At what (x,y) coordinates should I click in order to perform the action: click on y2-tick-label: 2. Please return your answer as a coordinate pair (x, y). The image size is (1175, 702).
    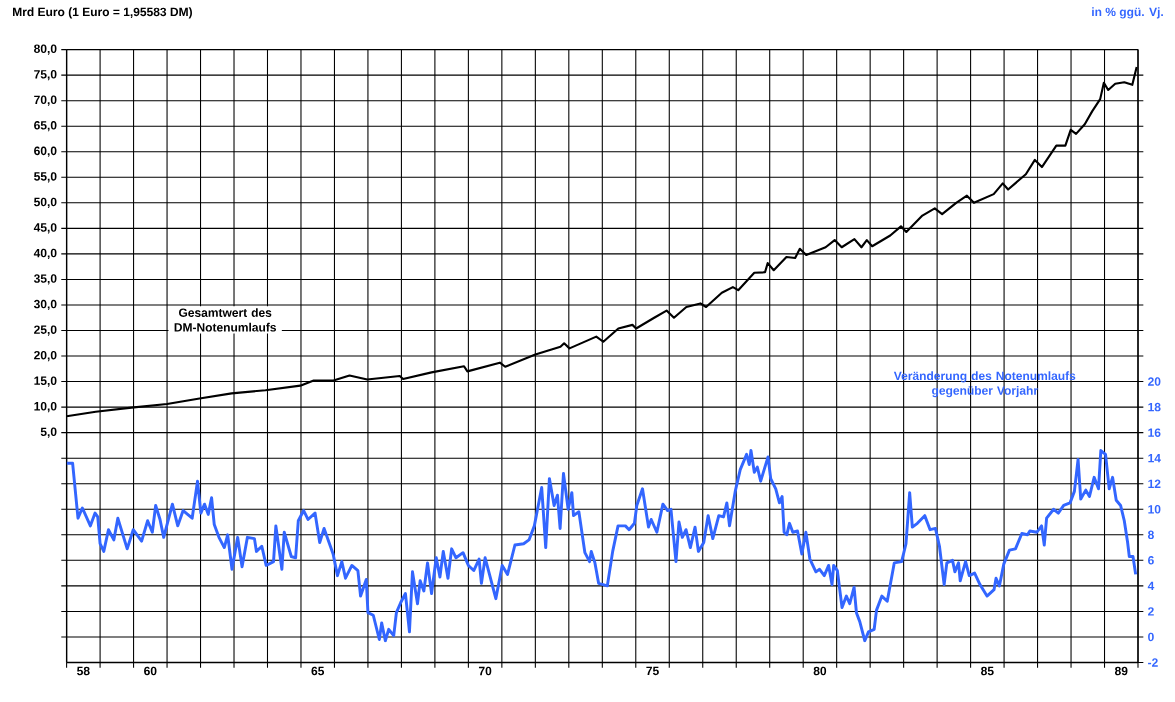
    Looking at the image, I should click on (1151, 611).